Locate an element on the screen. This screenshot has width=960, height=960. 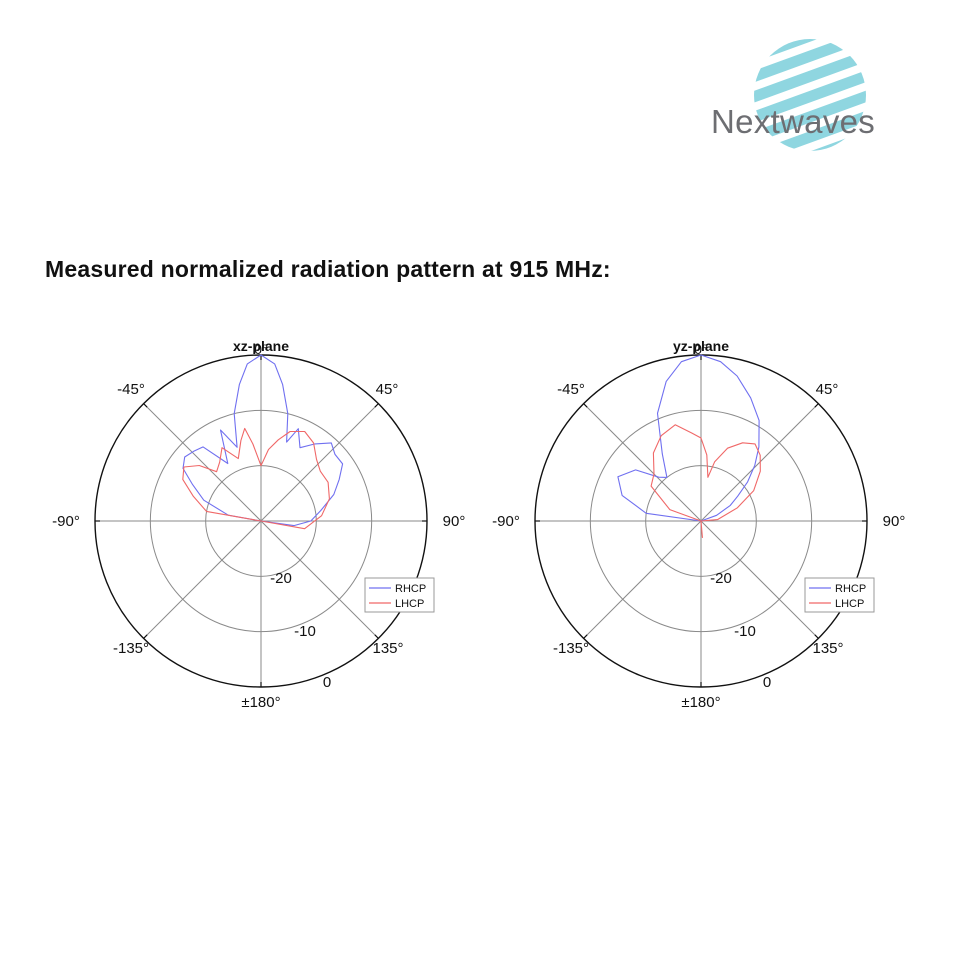
nextwaves-logo: Nextwaves is located at coordinates (815, 95).